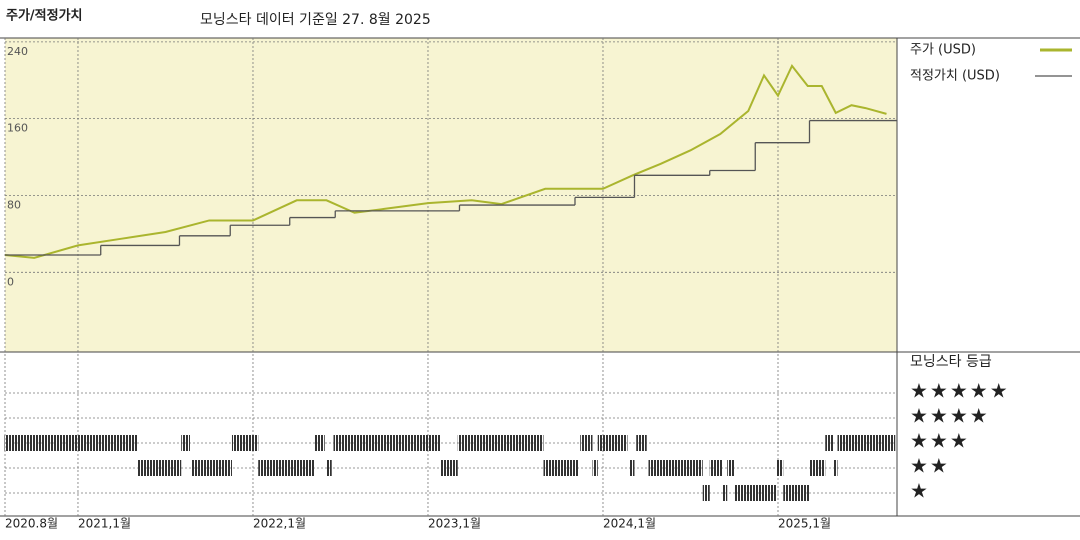 The width and height of the screenshot is (1080, 540). What do you see at coordinates (31, 524) in the screenshot?
I see `x-tick-label: 2020.8월` at bounding box center [31, 524].